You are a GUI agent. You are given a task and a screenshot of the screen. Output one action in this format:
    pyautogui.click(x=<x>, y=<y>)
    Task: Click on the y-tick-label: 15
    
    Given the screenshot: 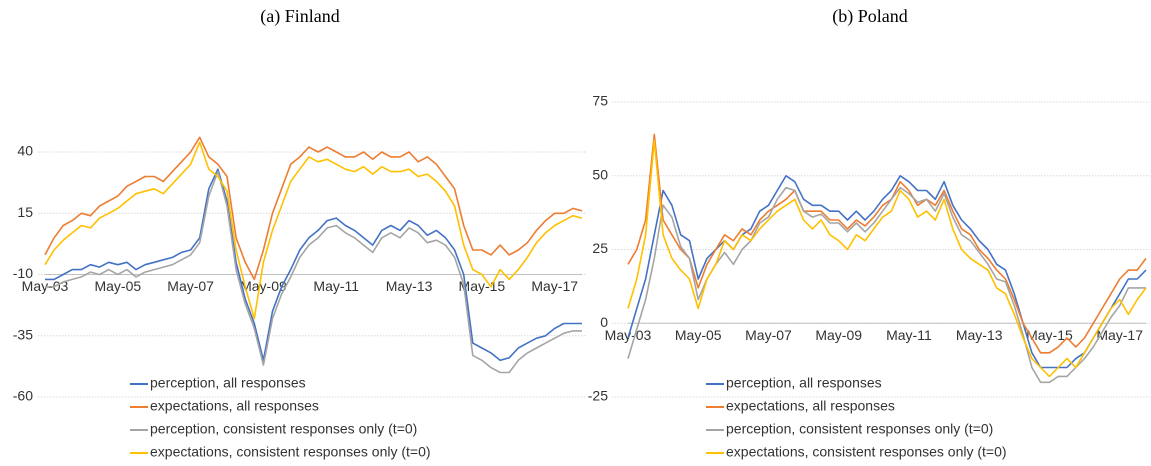 What is the action you would take?
    pyautogui.click(x=25, y=212)
    